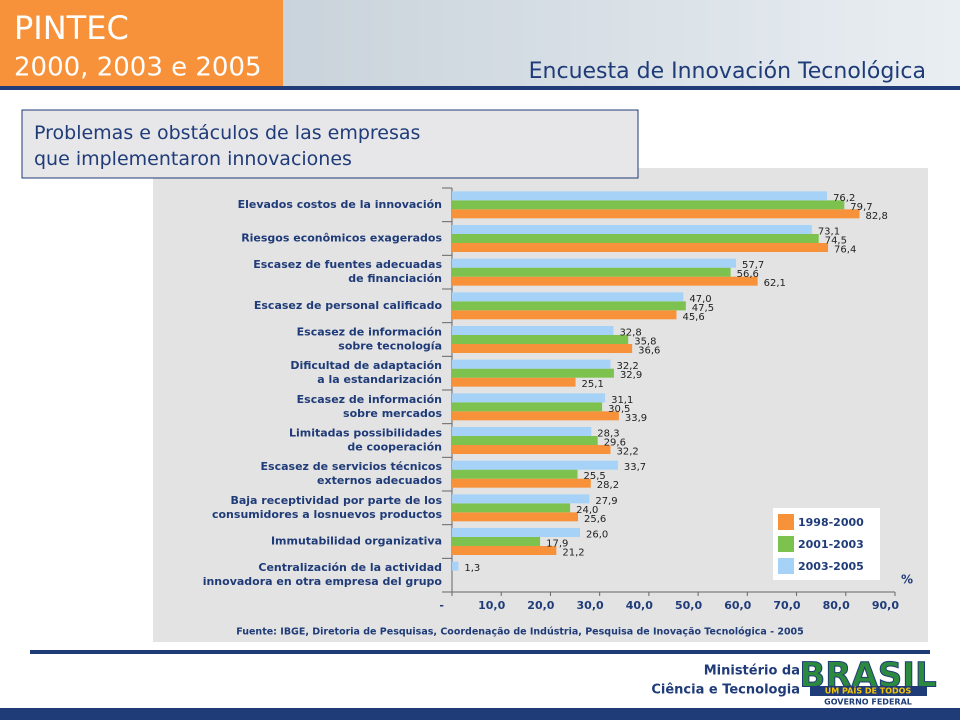 Image resolution: width=960 pixels, height=720 pixels. What do you see at coordinates (491, 605) in the screenshot?
I see `x-tick-label: 10,0` at bounding box center [491, 605].